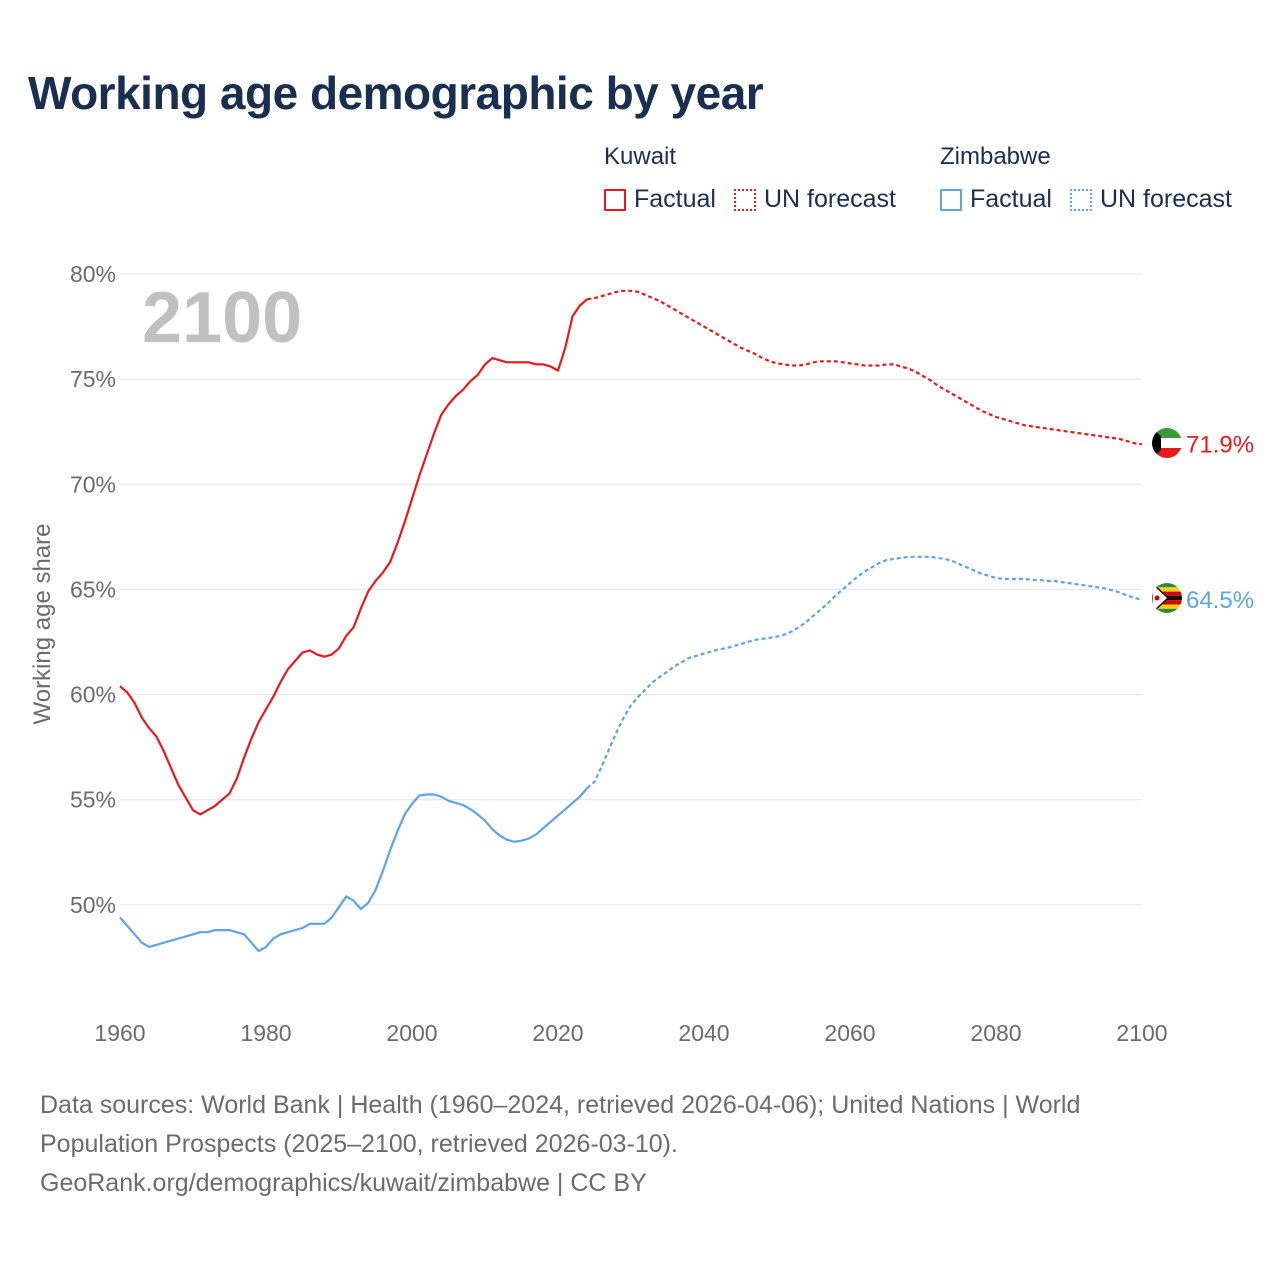  What do you see at coordinates (119, 1033) in the screenshot?
I see `x-tick-label: 1960` at bounding box center [119, 1033].